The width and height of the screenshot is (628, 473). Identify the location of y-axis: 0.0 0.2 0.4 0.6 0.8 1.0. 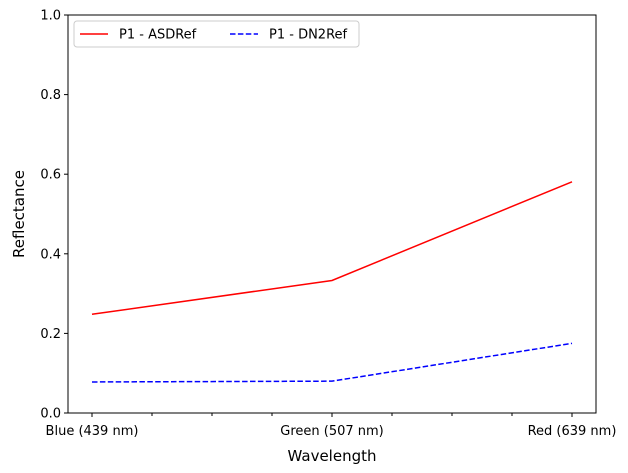
(54, 215).